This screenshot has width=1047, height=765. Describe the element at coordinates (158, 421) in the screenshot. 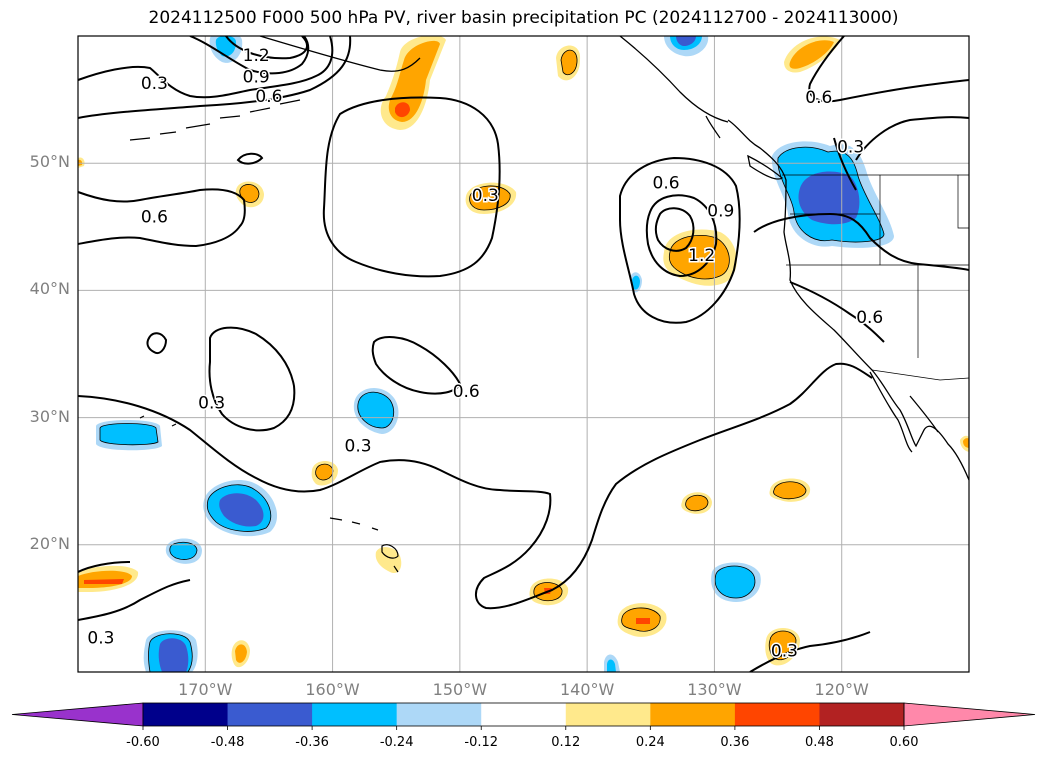

I see `western-islands` at that location.